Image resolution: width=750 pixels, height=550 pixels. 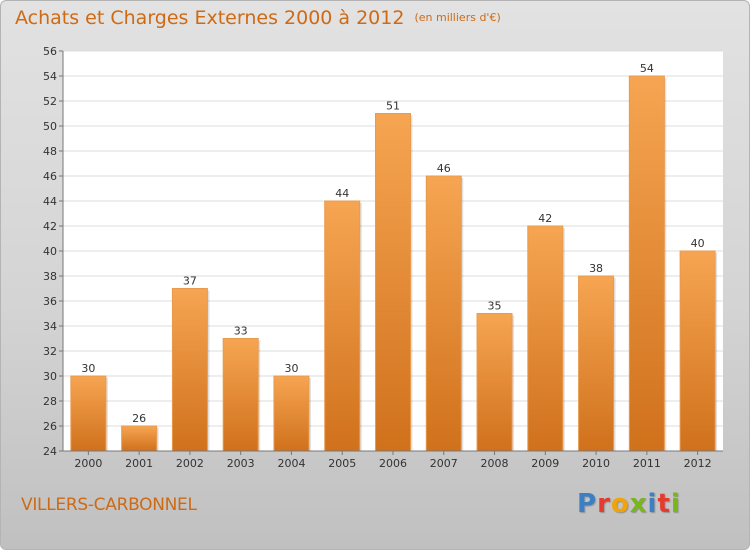 What do you see at coordinates (50, 151) in the screenshot?
I see `y-tick-label: 48` at bounding box center [50, 151].